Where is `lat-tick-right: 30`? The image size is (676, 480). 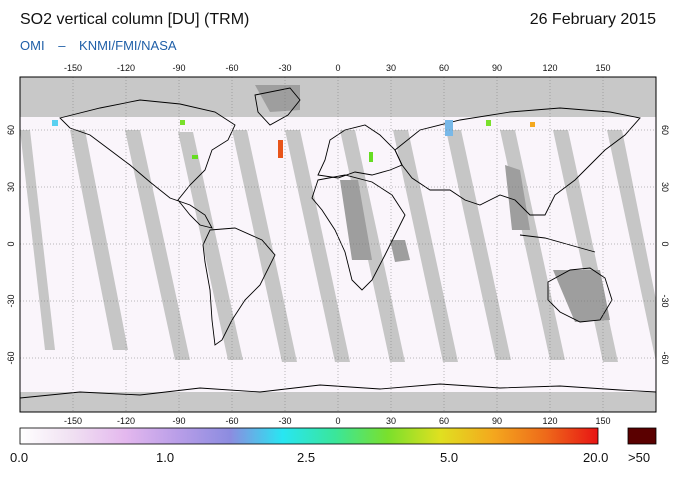
lat-tick-right: 30 is located at coordinates (665, 187).